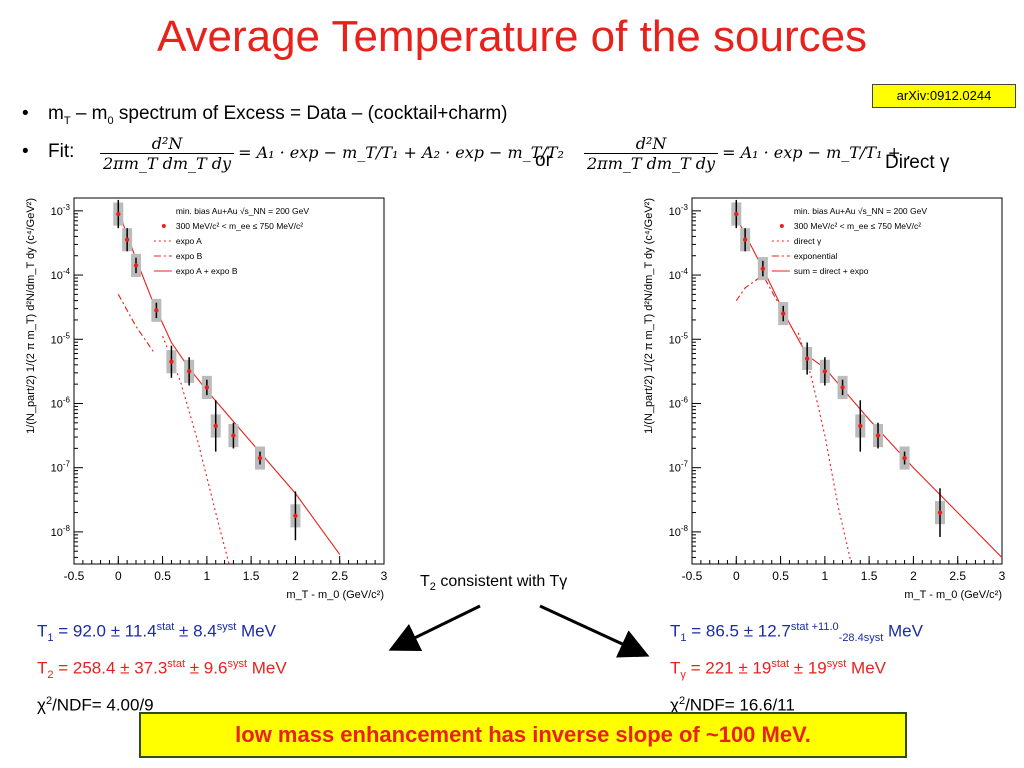 This screenshot has height=768, width=1024. I want to click on legend-label: min. bias Au+Au √s_NN = 200 GeV, so click(243, 211).